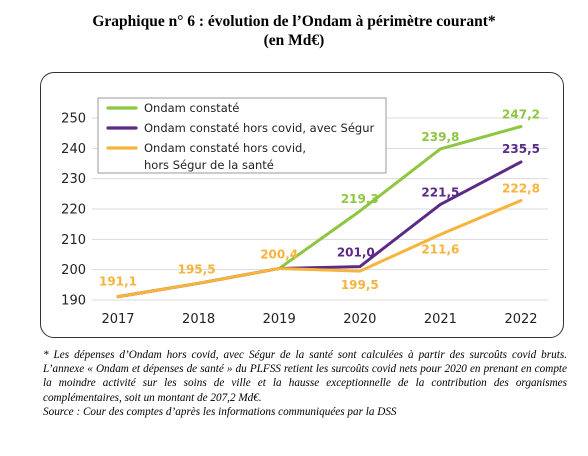 The height and width of the screenshot is (456, 588). I want to click on data-label: 211,6, so click(440, 249).